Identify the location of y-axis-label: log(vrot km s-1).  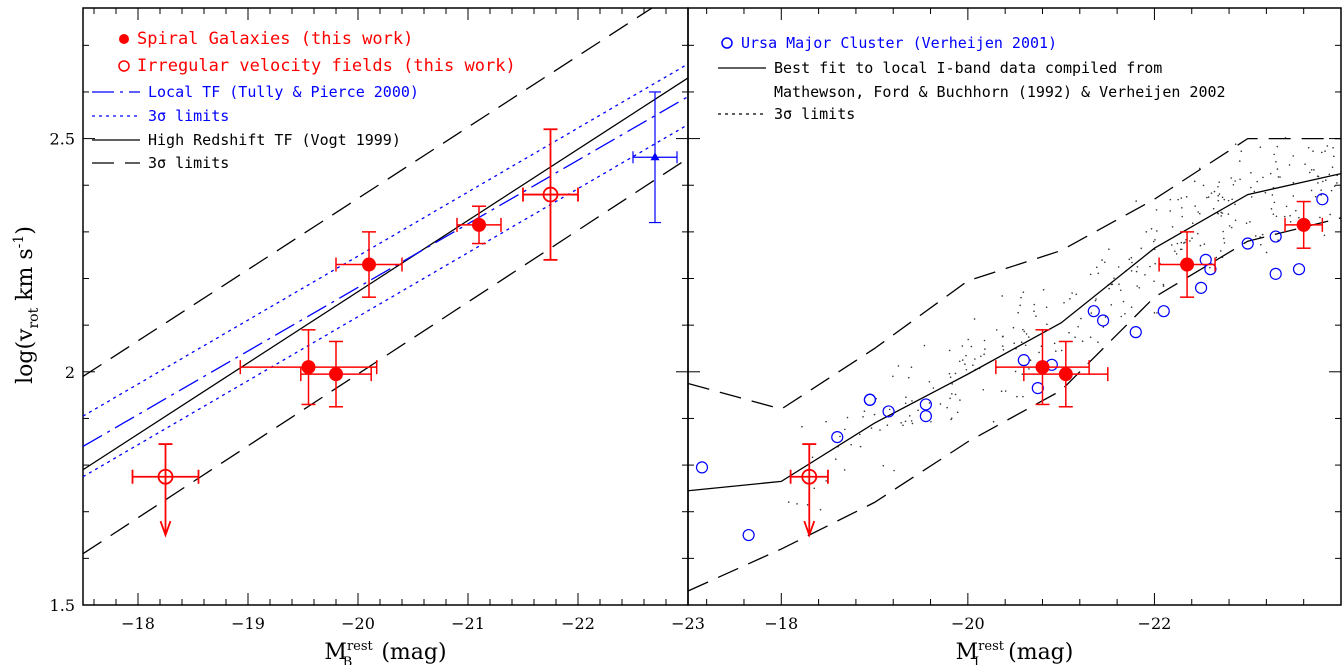
(26, 305).